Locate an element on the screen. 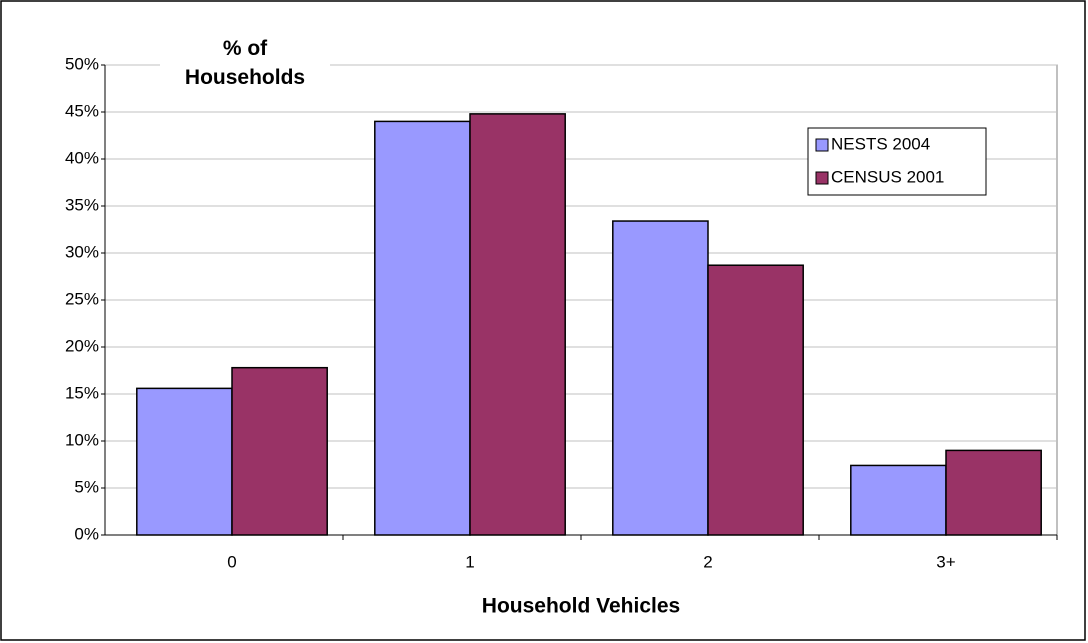 This screenshot has width=1088, height=643. x-tick-label: 1 is located at coordinates (469, 561).